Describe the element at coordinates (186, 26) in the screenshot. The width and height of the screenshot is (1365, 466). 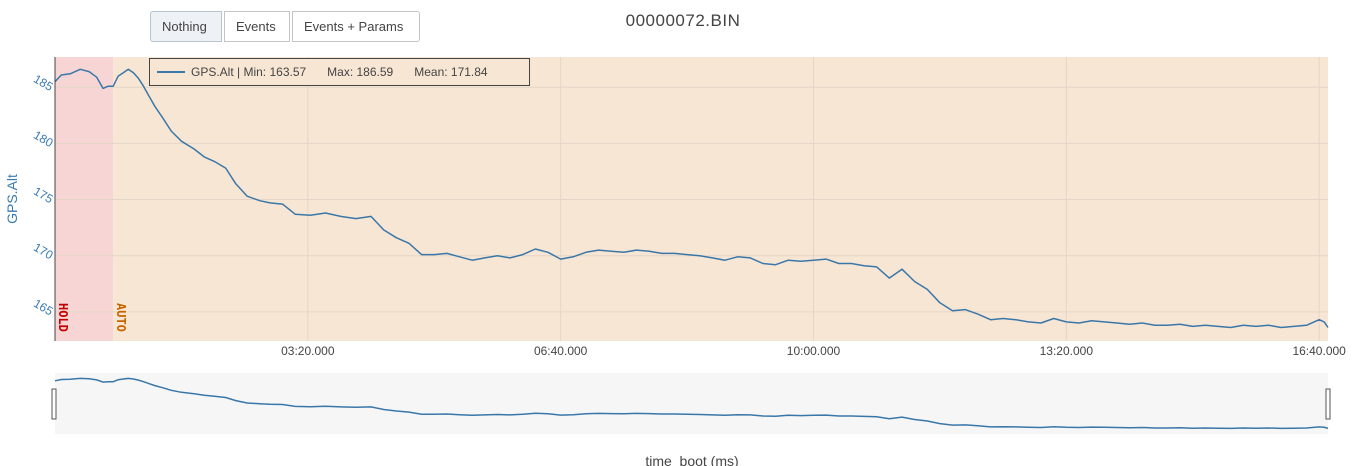
I see `nothing-button: Nothing` at that location.